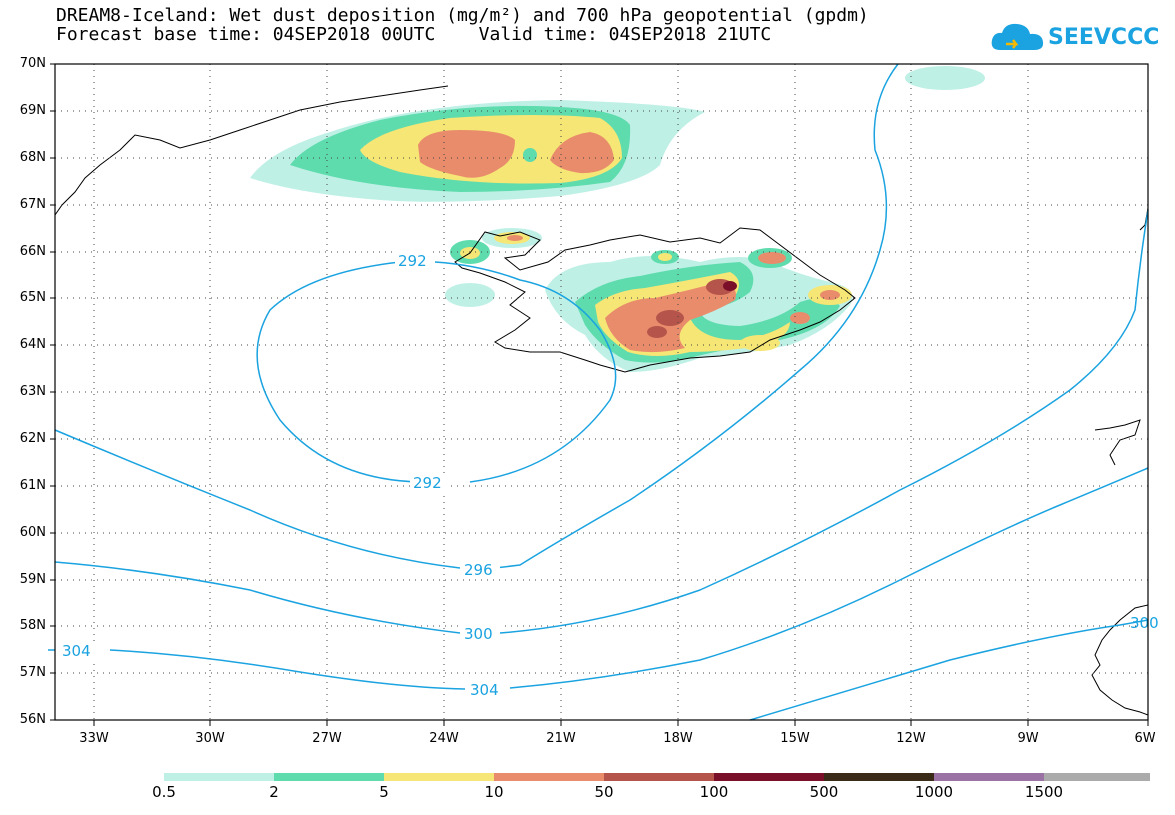 This screenshot has height=815, width=1175. I want to click on lon-label: 30W, so click(210, 738).